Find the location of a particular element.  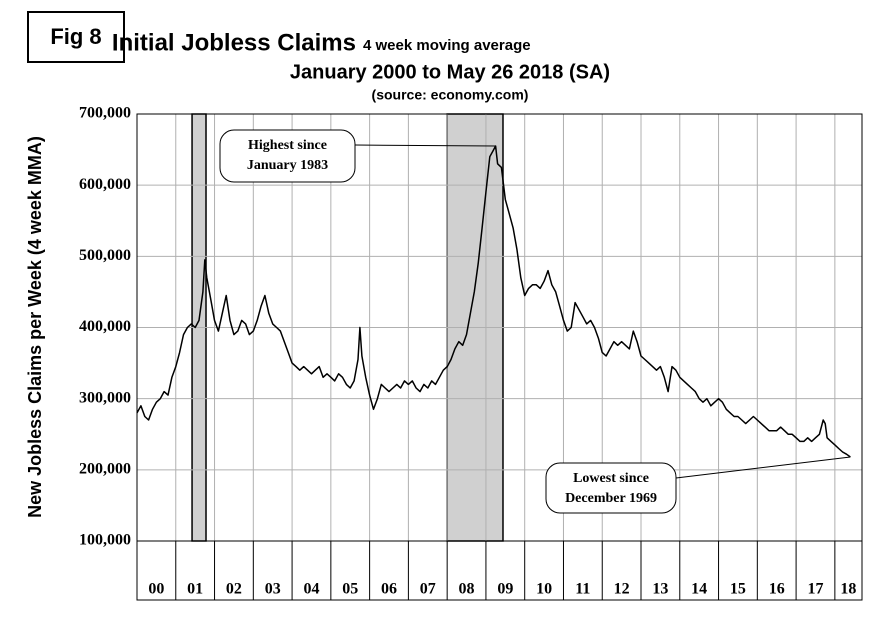

figure-label-box is located at coordinates (76, 37).